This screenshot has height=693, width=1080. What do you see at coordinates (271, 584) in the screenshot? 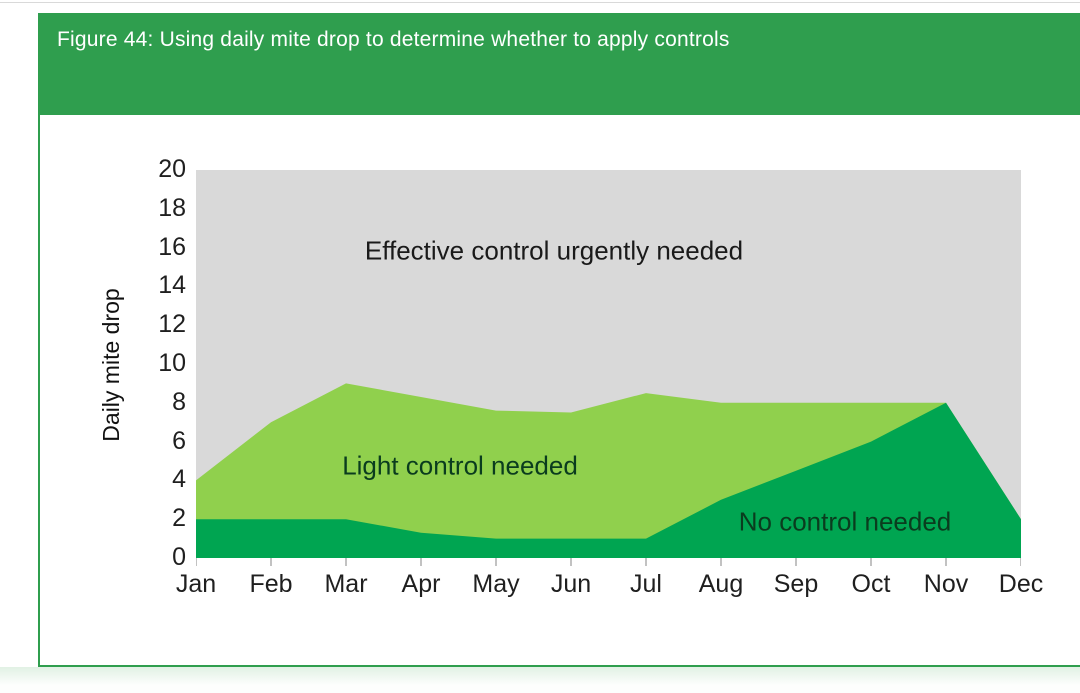
I see `x-tick-label-feb: Feb` at bounding box center [271, 584].